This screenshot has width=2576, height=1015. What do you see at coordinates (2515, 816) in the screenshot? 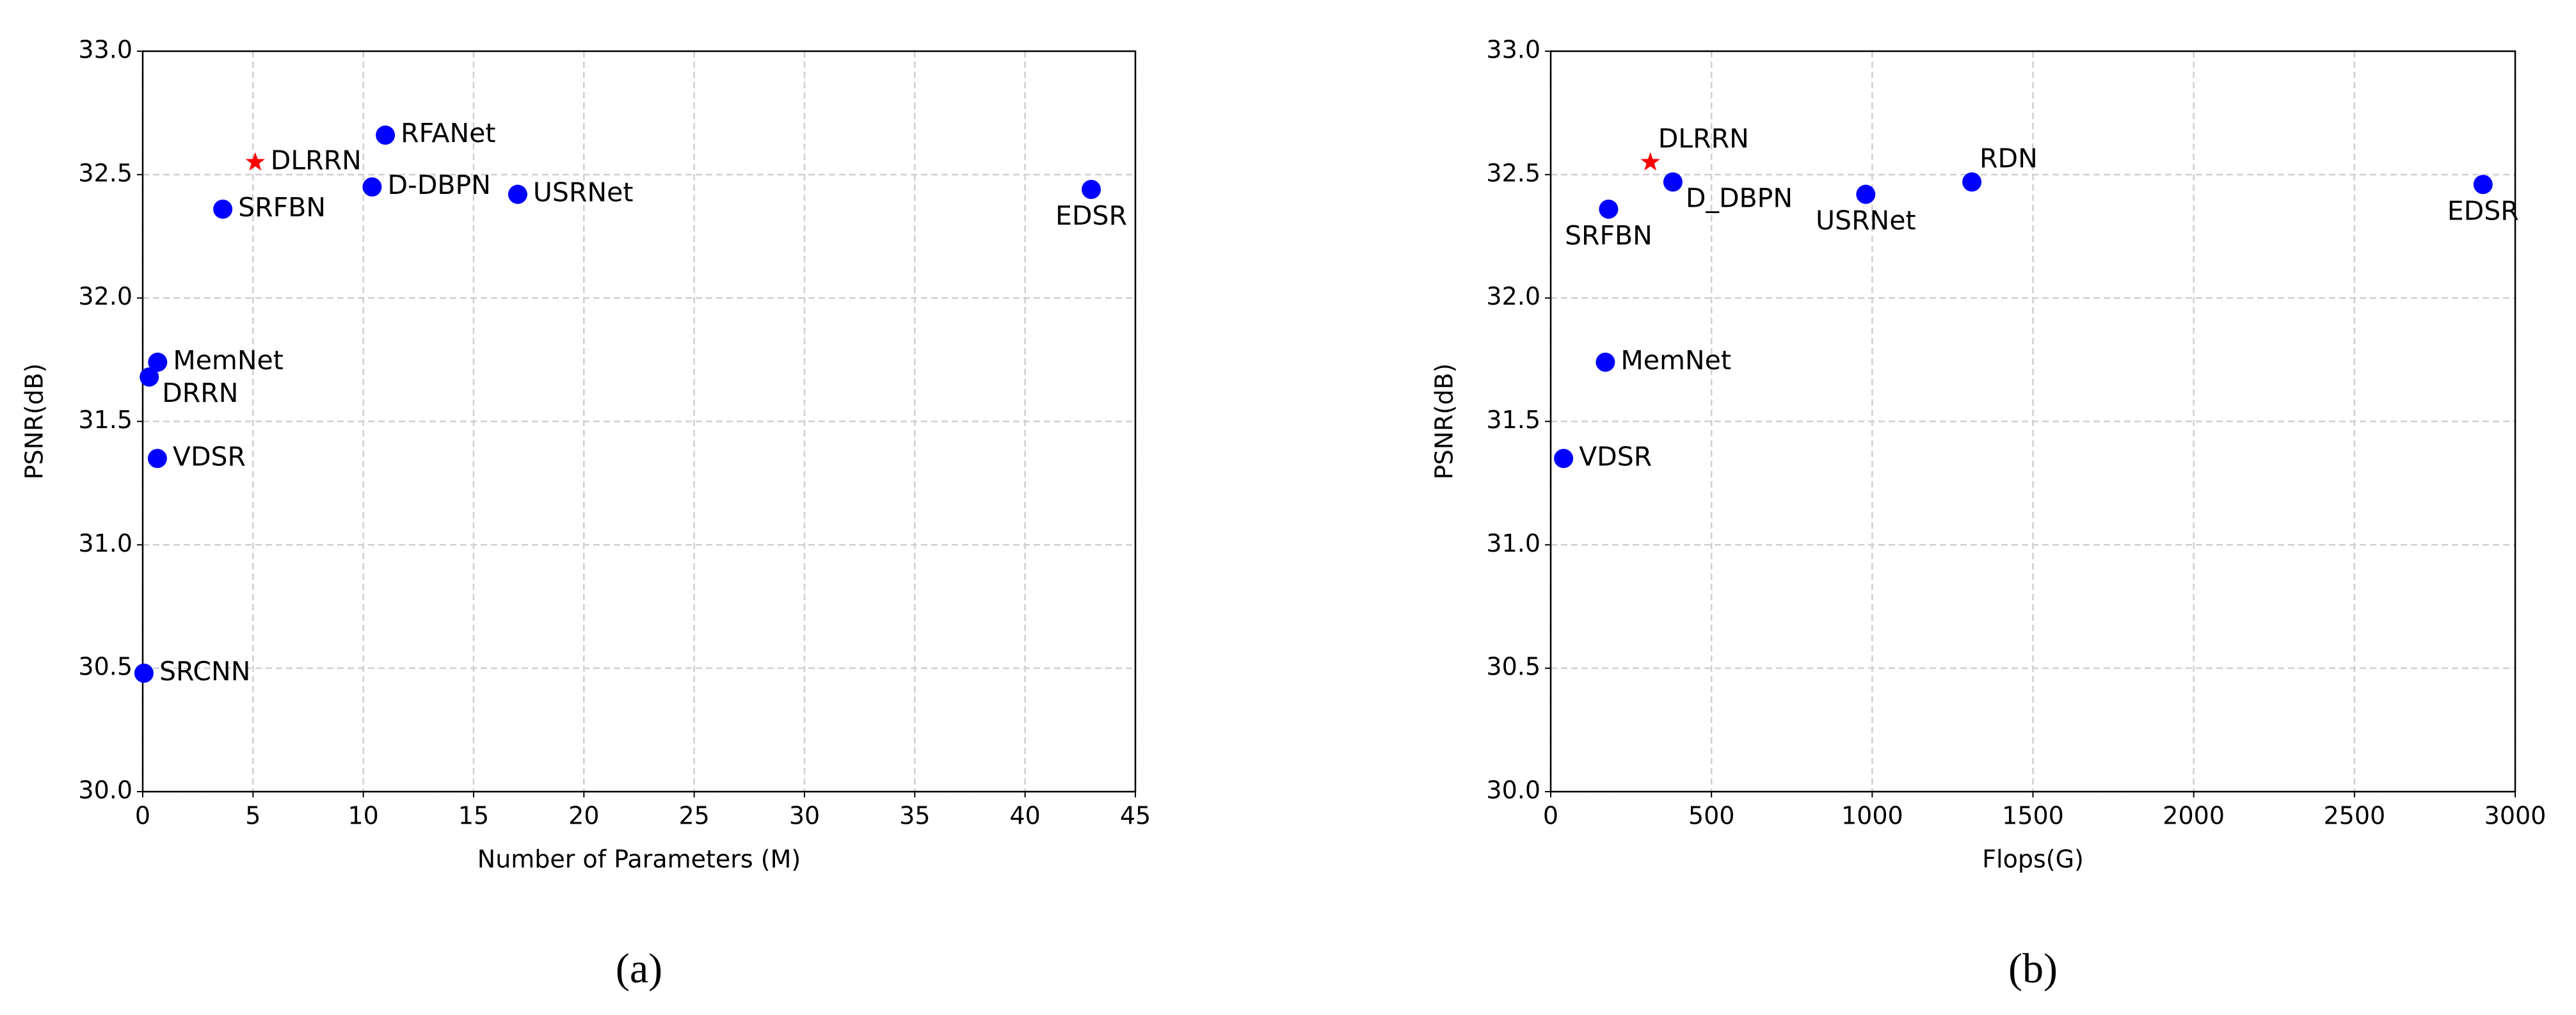
I see `x-tick-label: 3000` at bounding box center [2515, 816].